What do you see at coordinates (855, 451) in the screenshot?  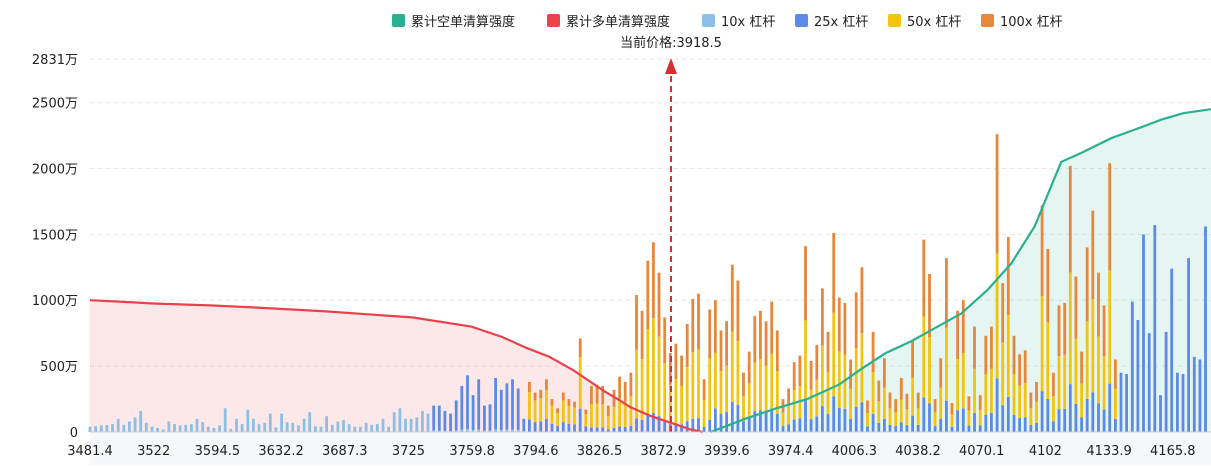 I see `x-tick-label: 4006.3` at bounding box center [855, 451].